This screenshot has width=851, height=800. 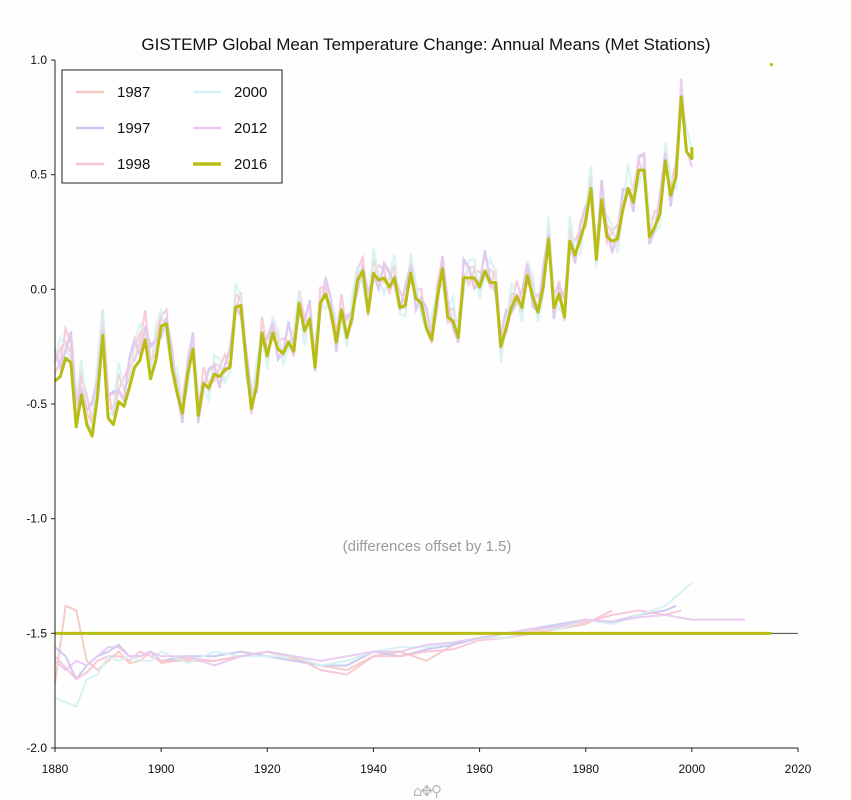 I want to click on toolbar: ⌂✥⚲, so click(x=427, y=791).